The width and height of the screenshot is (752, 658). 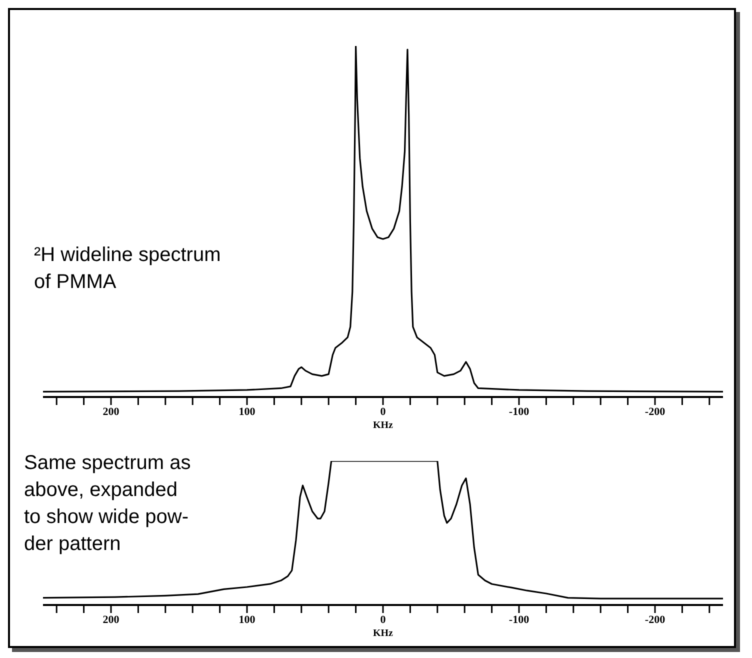 I want to click on annotation: Same spectrum as above, expanded to show wide pow- der pattern, so click(x=107, y=504).